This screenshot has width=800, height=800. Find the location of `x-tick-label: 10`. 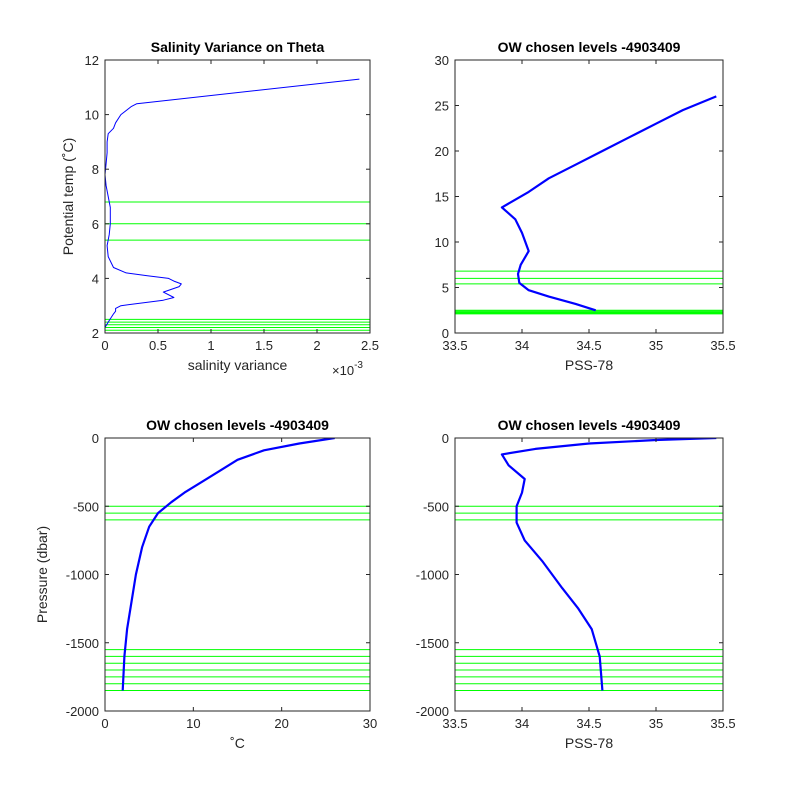

x-tick-label: 10 is located at coordinates (193, 723).